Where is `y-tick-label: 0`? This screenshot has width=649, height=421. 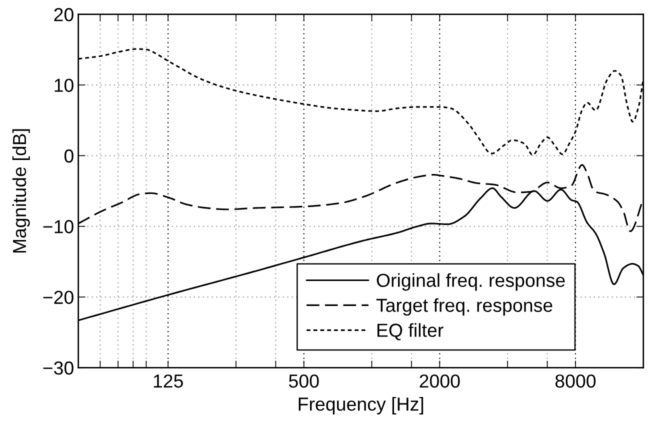
y-tick-label: 0 is located at coordinates (69, 156).